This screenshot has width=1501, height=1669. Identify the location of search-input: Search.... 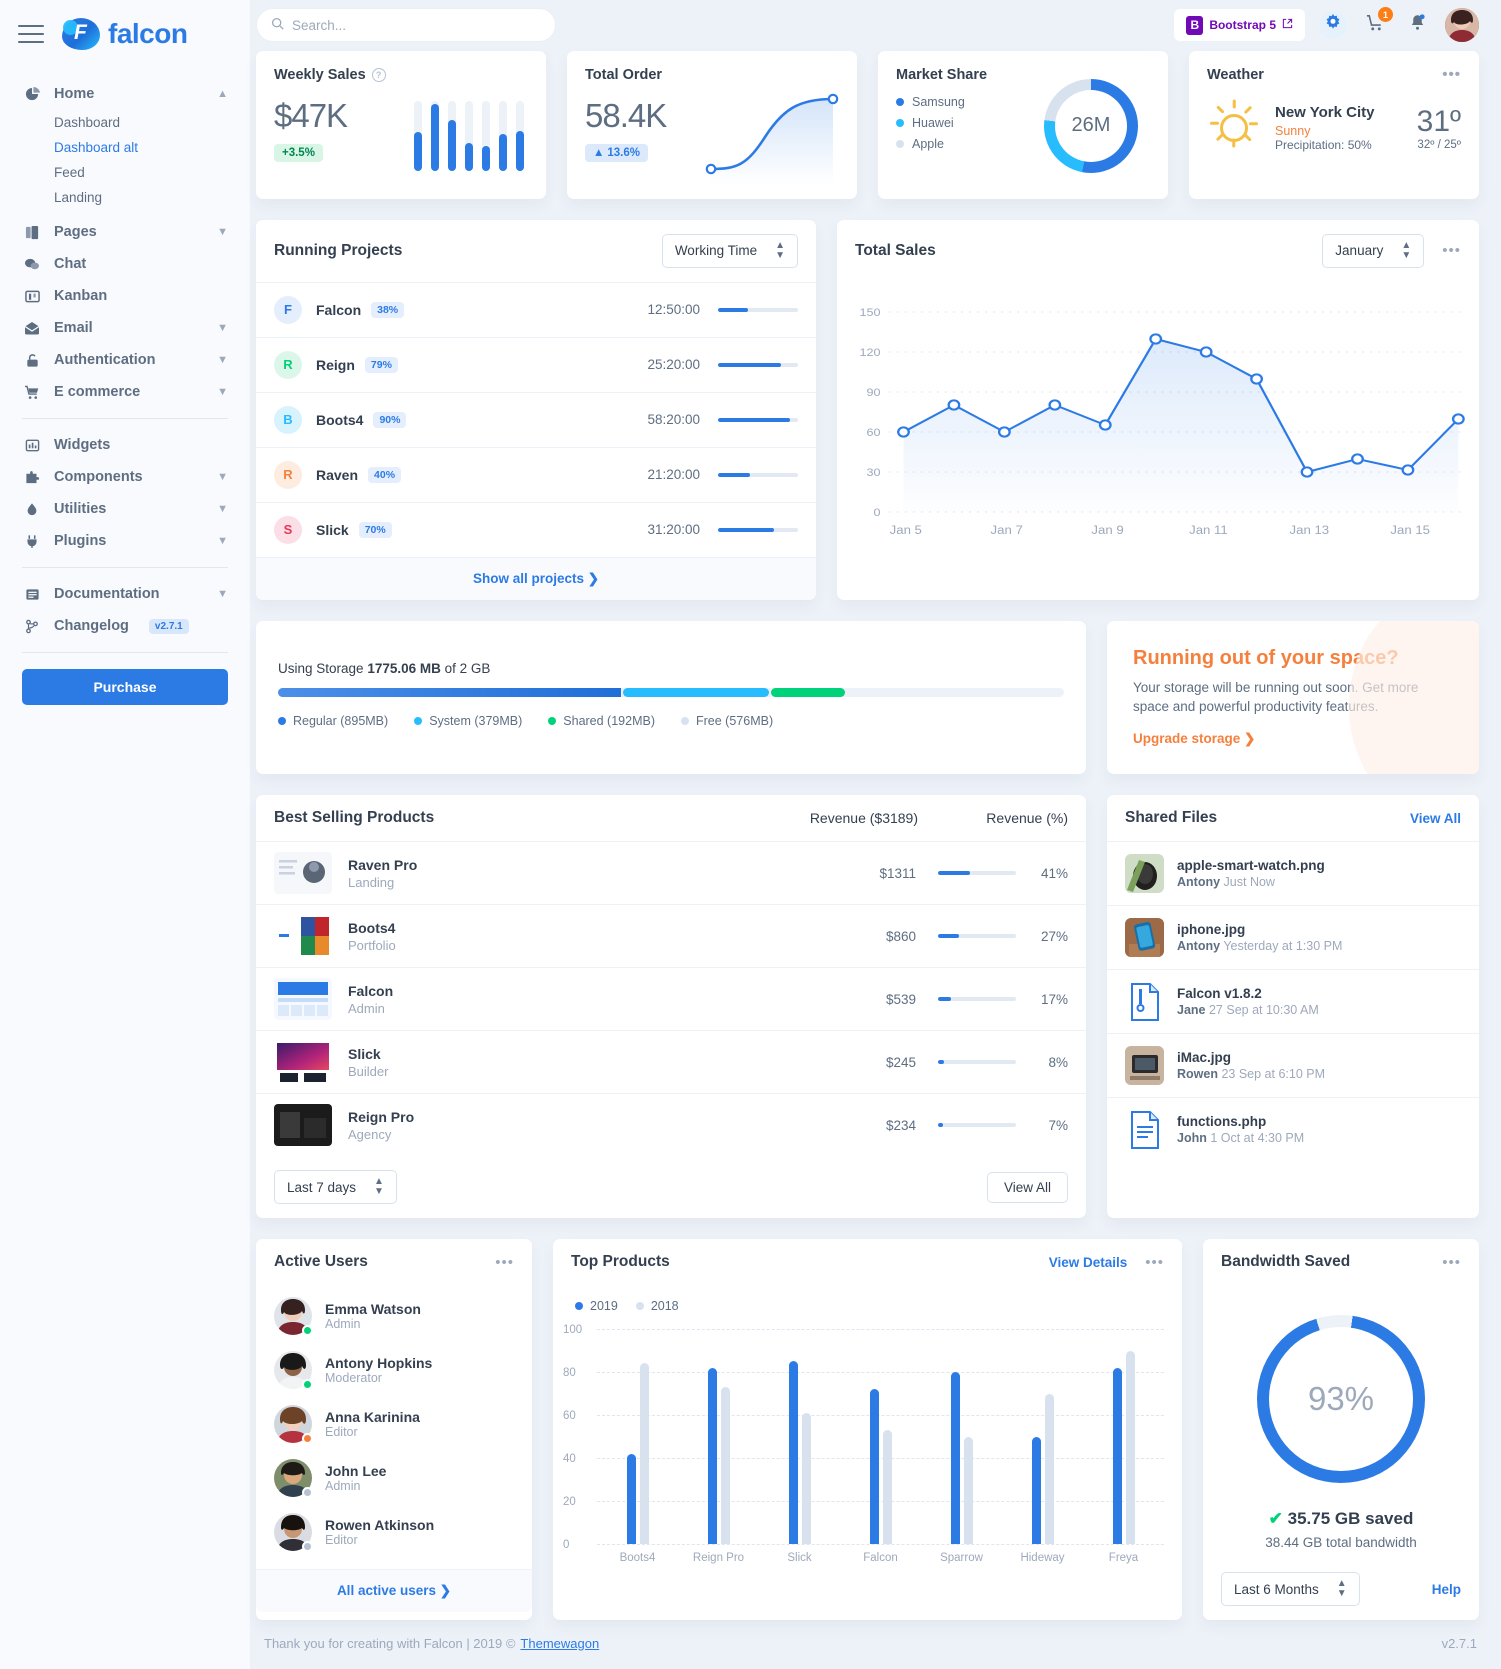
(319, 25).